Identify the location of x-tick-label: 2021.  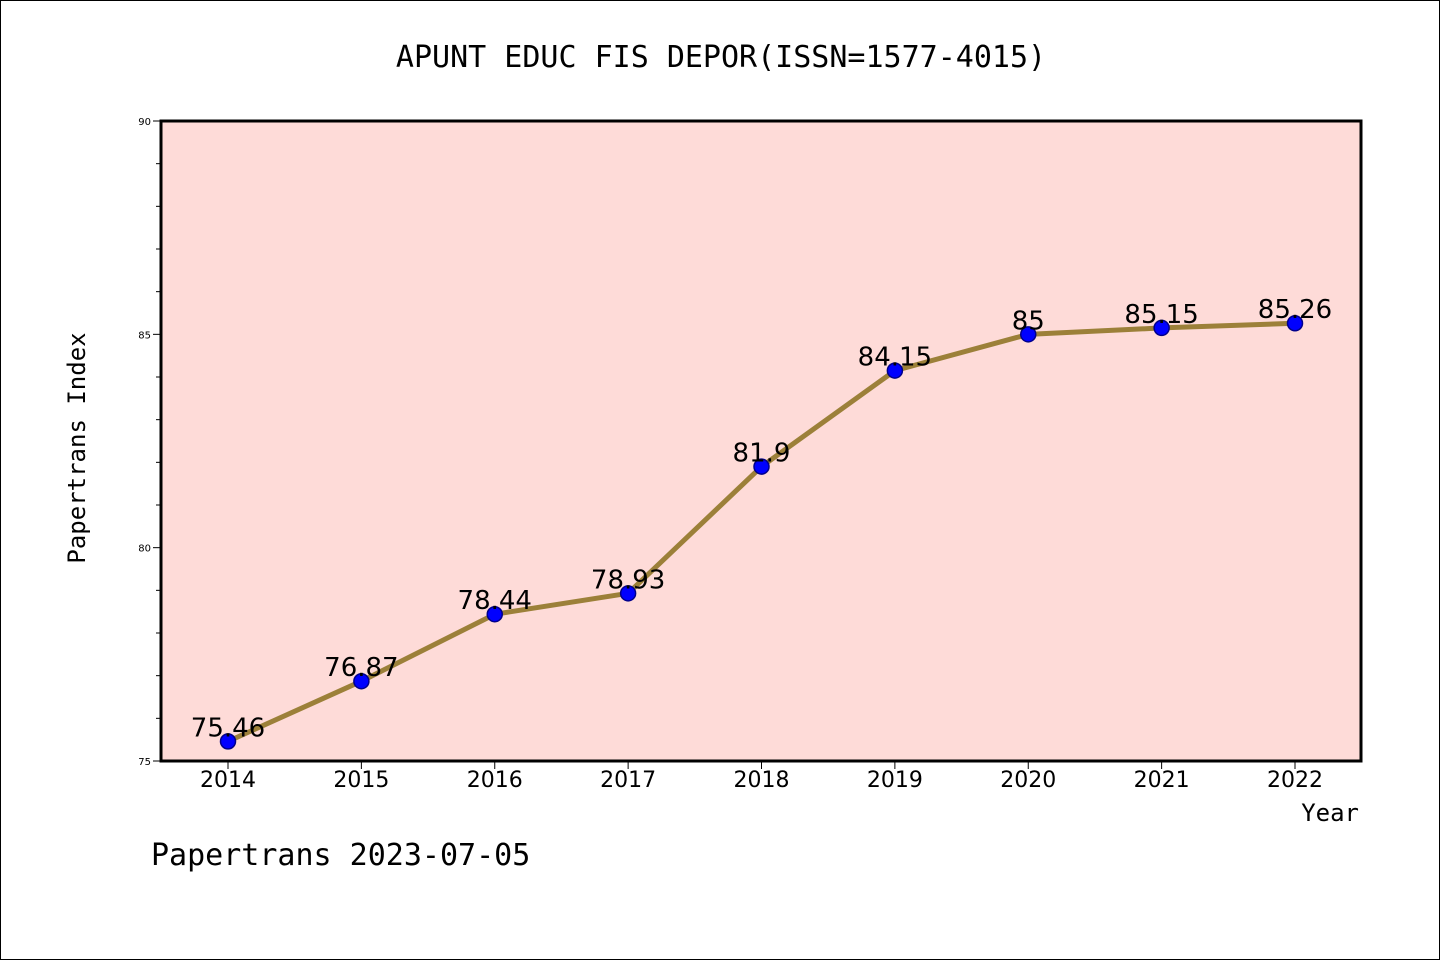
(1162, 780).